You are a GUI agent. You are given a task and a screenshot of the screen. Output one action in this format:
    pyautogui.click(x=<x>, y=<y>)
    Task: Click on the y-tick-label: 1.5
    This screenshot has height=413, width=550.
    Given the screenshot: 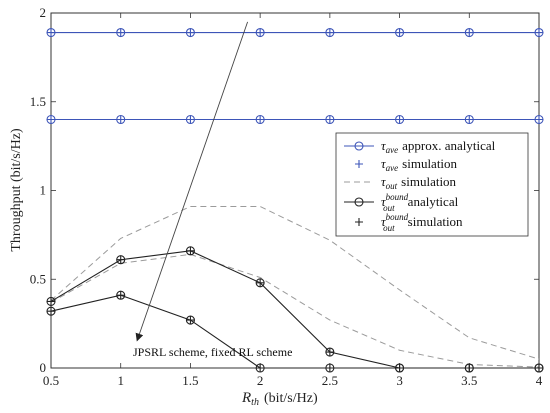 What is the action you would take?
    pyautogui.click(x=38, y=101)
    